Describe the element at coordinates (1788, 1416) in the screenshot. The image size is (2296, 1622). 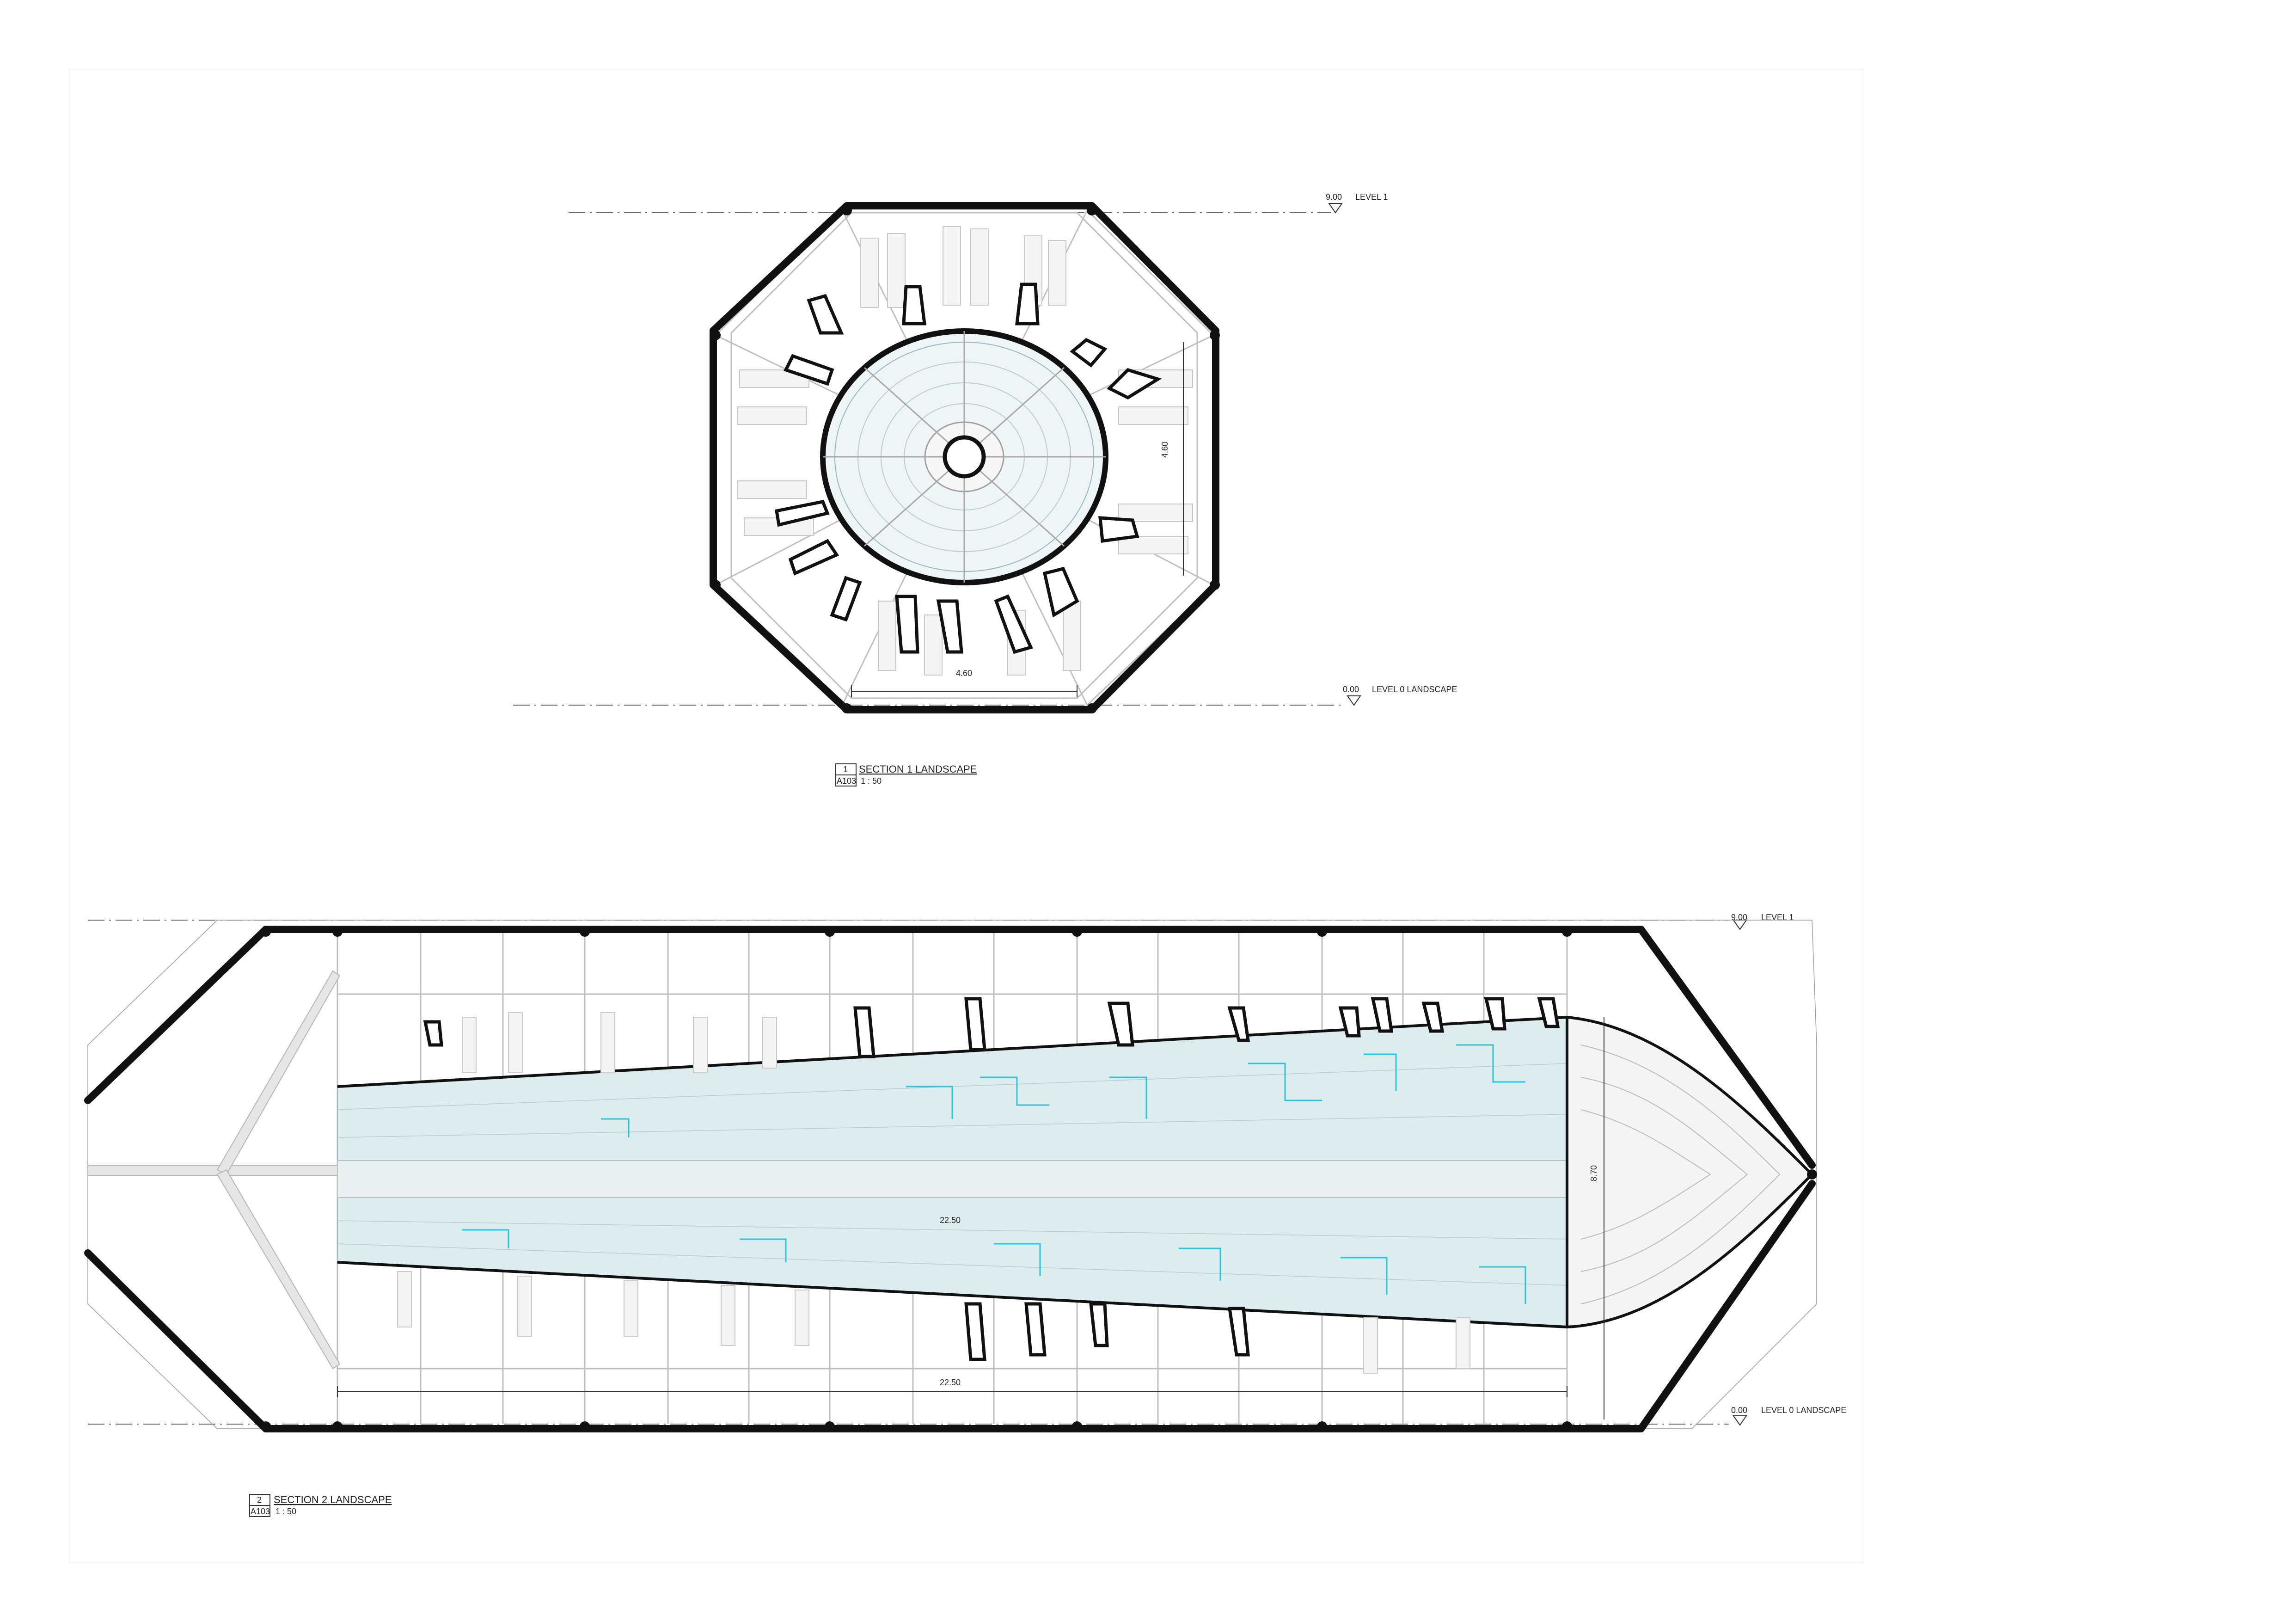
I see `level-0-marker-2: 0.00 LEVEL 0 LANDSCAPE` at that location.